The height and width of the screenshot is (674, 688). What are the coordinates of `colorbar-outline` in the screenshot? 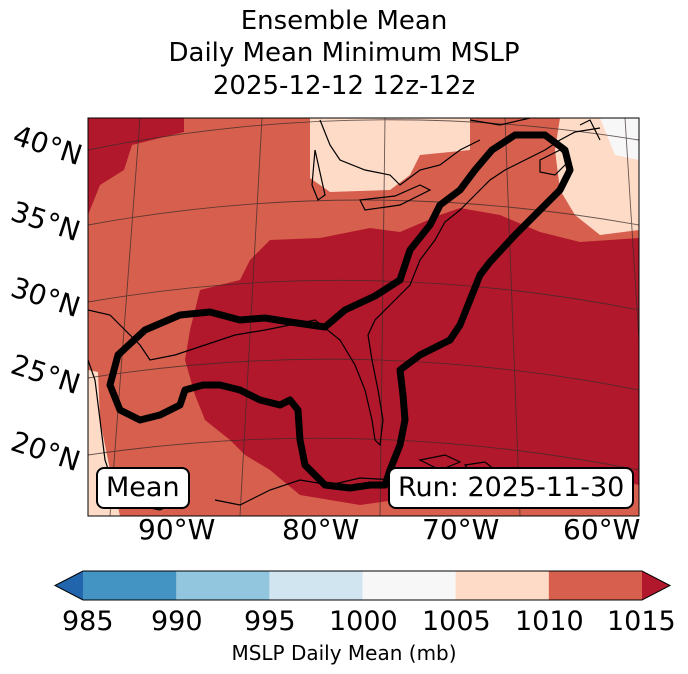 It's located at (362, 585).